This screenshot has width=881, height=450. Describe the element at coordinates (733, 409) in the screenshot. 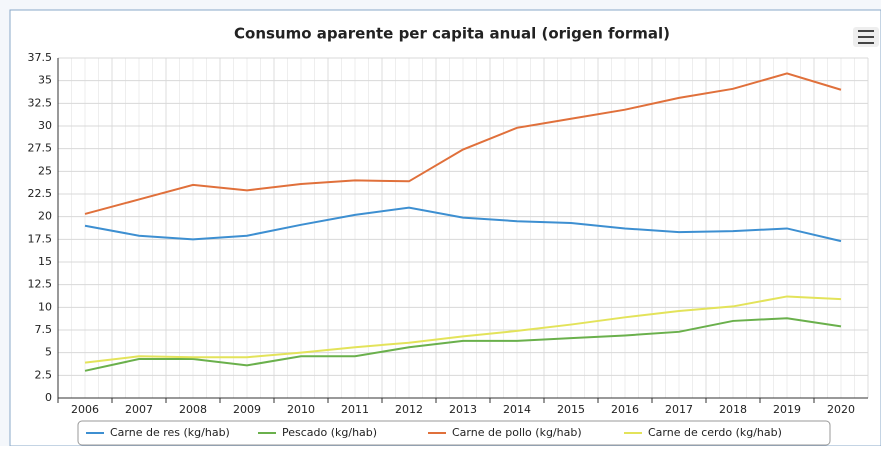

I see `x-tick-label: 2018` at that location.